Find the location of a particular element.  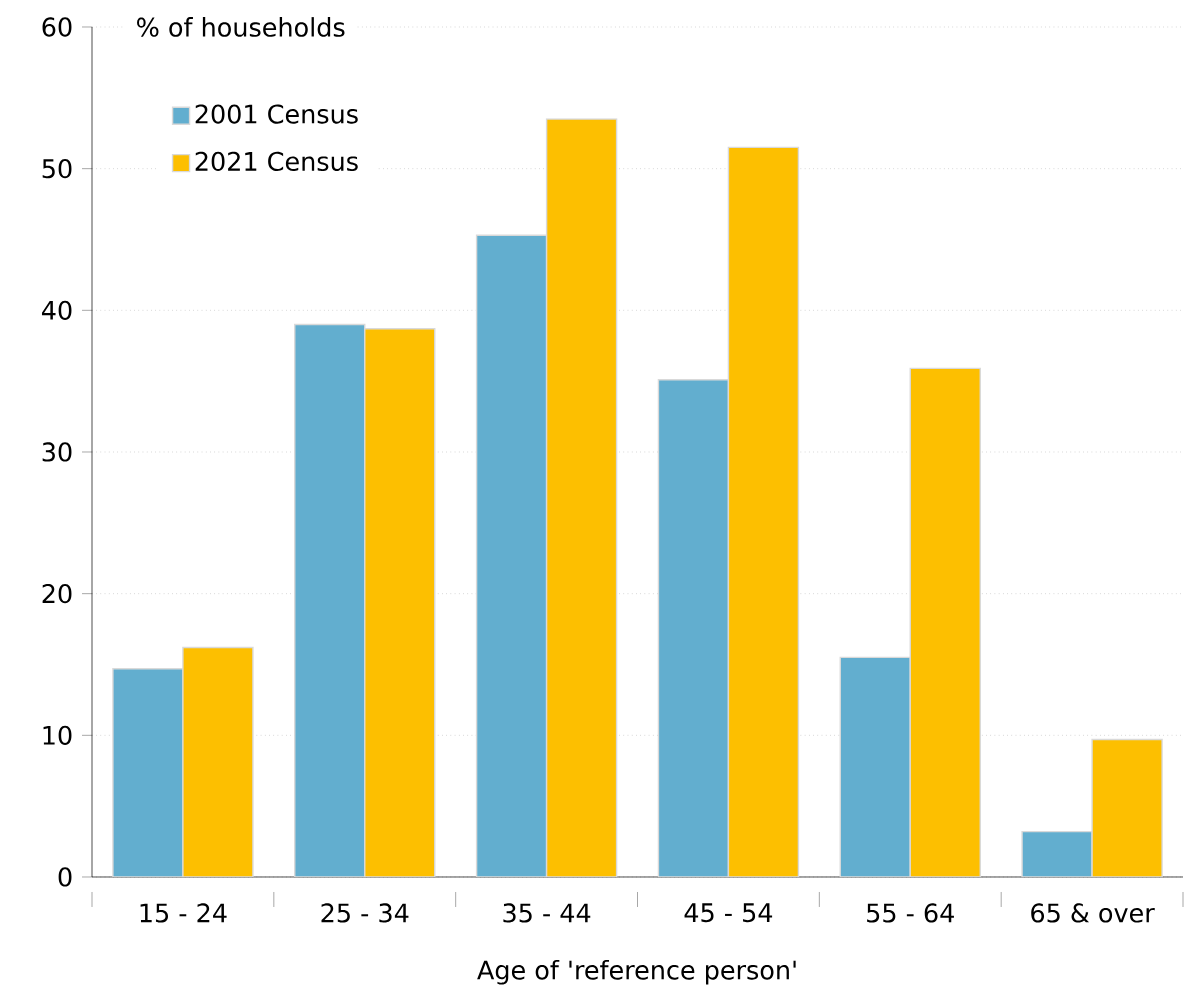

x-tick-label: 25 - 34 is located at coordinates (365, 913).